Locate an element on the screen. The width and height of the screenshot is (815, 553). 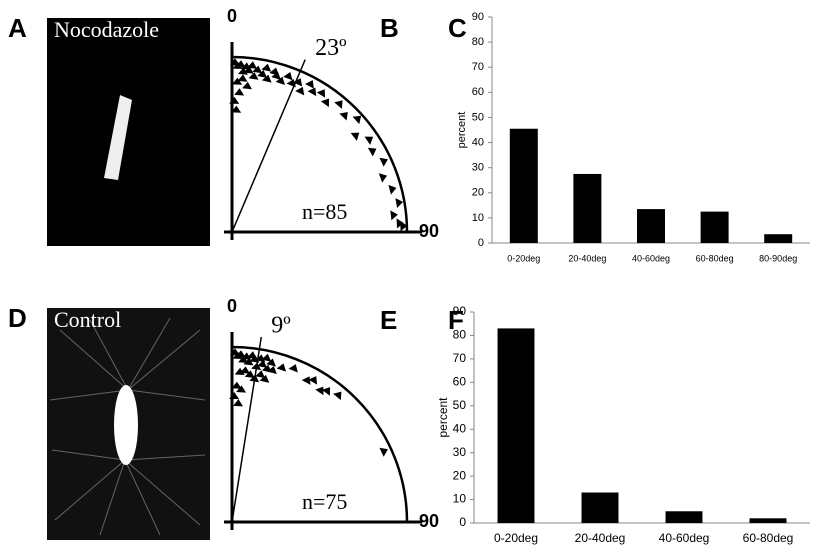
y-tick-label: 20 is located at coordinates (460, 475).